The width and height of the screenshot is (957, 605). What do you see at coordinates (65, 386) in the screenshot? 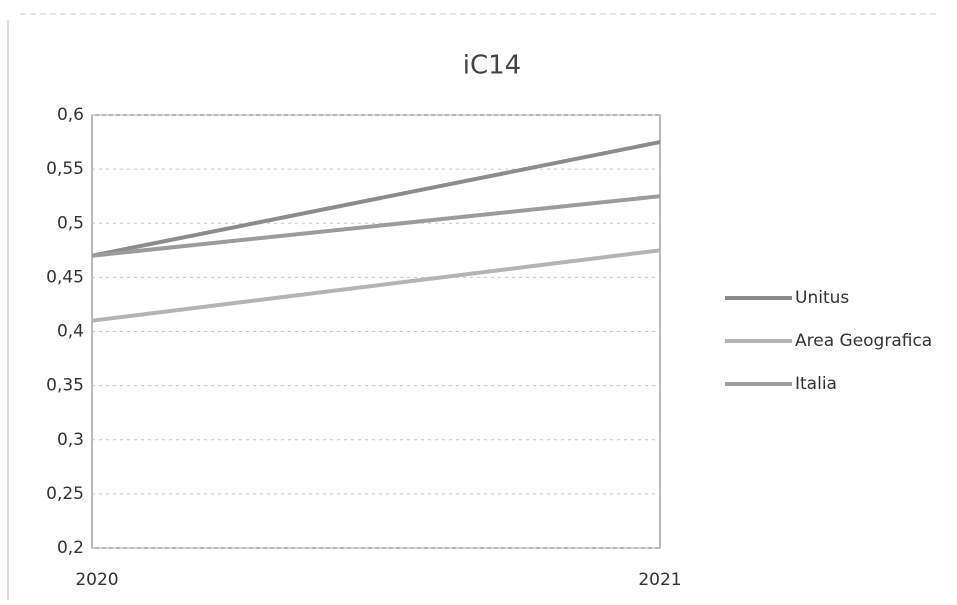
I see `y-tick-label: 0,35` at bounding box center [65, 386].